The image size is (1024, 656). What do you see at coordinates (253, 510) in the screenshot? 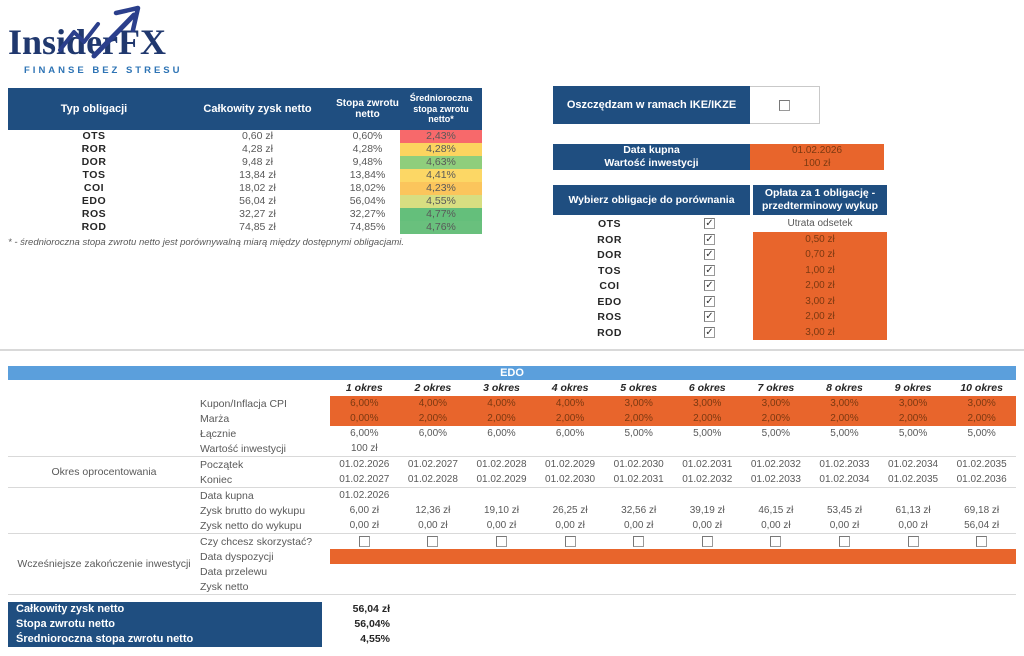
I see `edo-row-label: Zysk brutto do wykupu` at bounding box center [253, 510].